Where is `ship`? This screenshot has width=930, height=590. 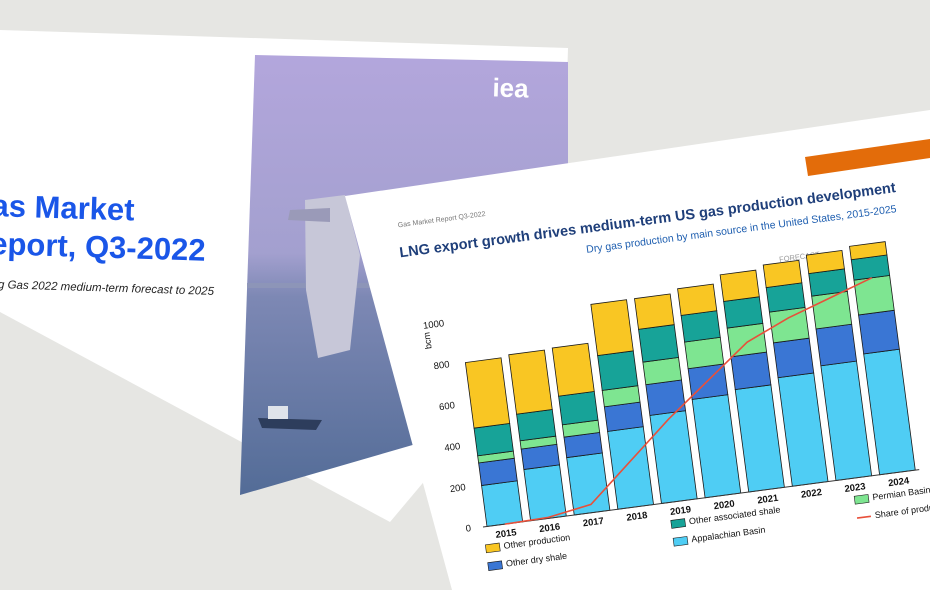
ship is located at coordinates (332, 276).